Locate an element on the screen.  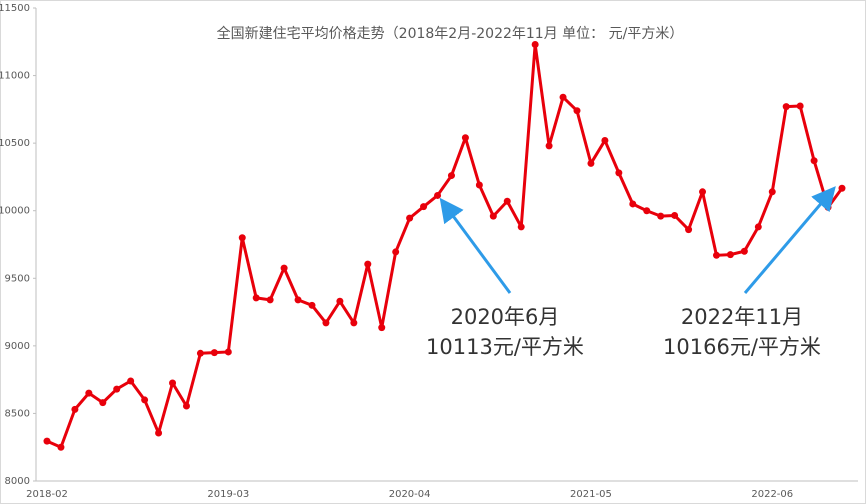
x-tick-label: 2019-03 is located at coordinates (228, 494).